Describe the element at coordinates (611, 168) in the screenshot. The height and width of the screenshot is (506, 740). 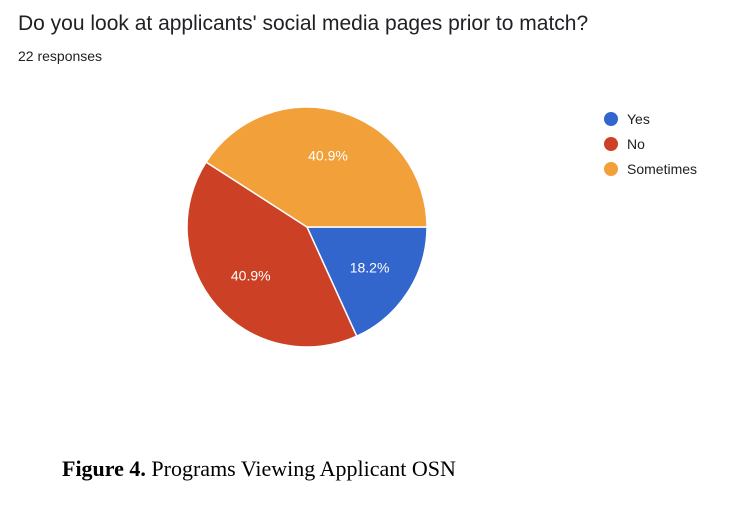
I see `legend-swatch-sometimes` at that location.